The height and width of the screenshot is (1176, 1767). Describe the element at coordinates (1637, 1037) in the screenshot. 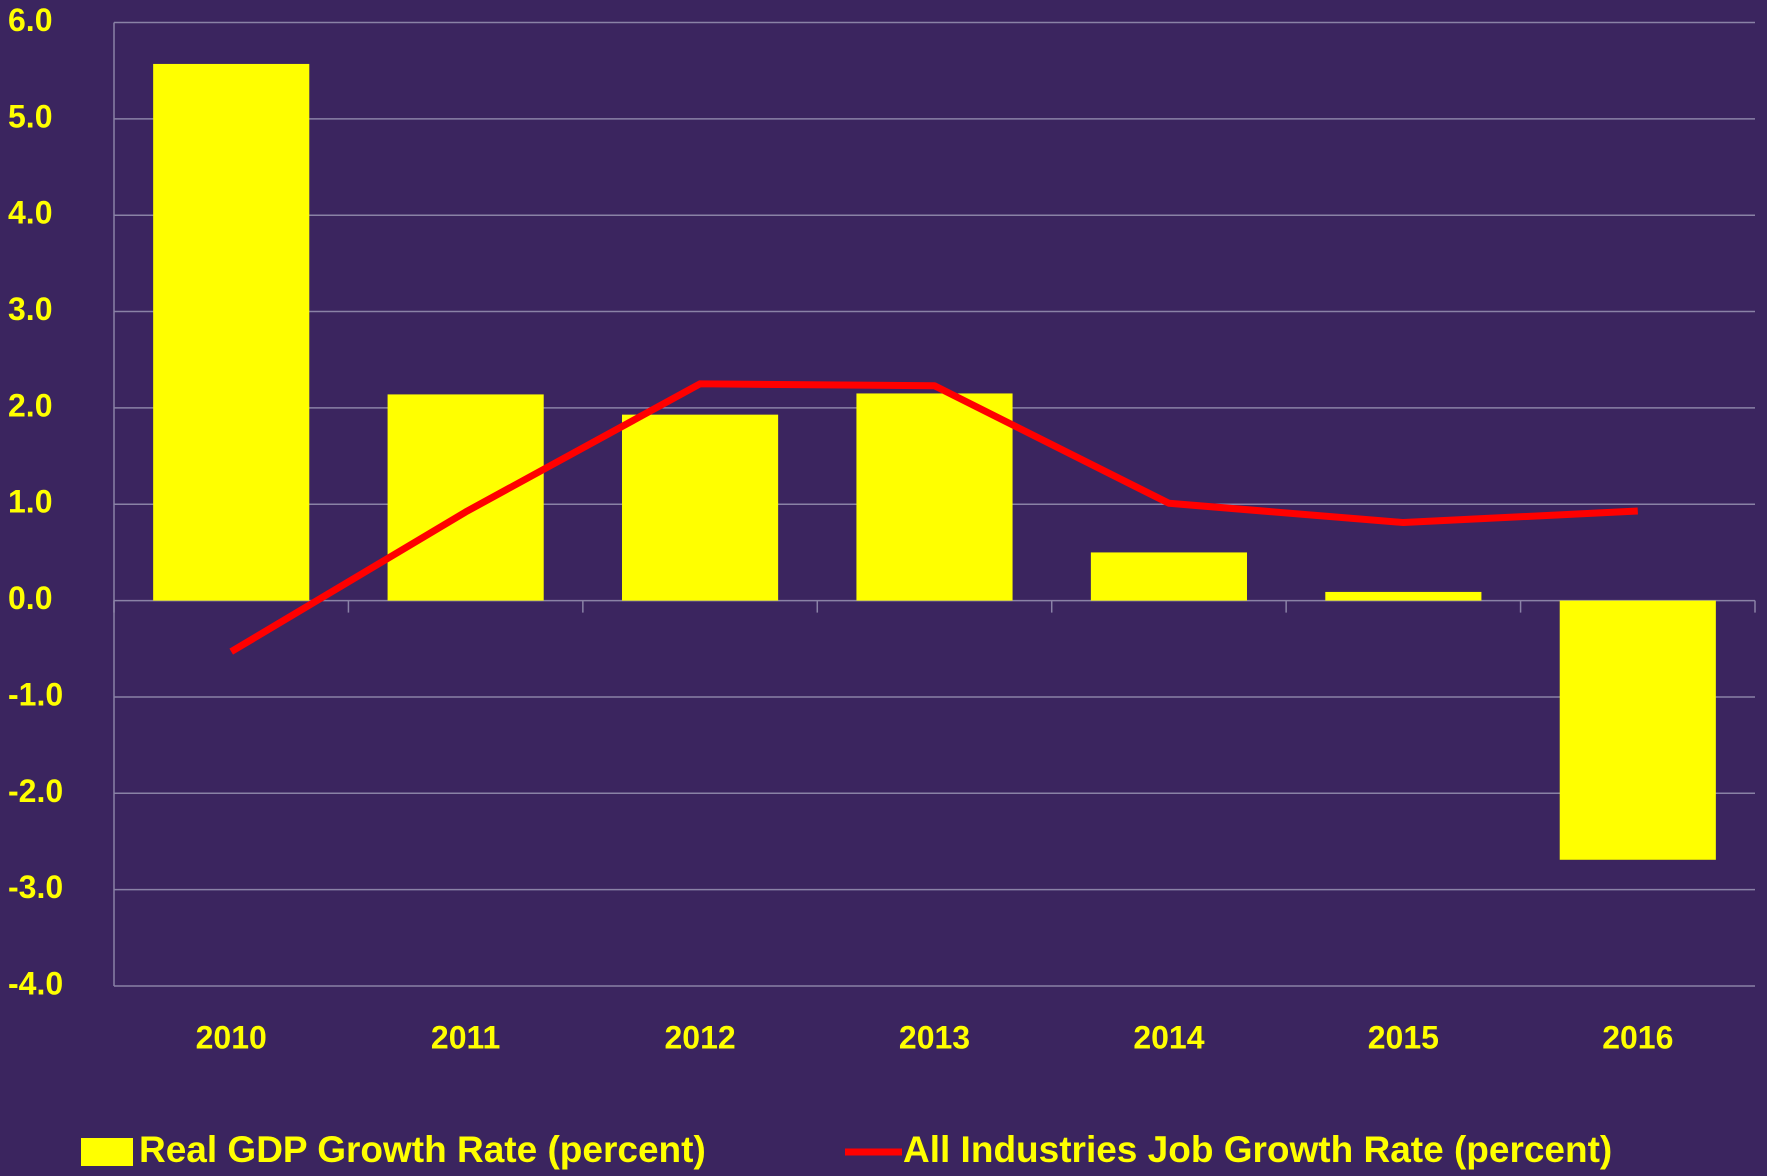

I see `x-tick-label: 2016` at that location.